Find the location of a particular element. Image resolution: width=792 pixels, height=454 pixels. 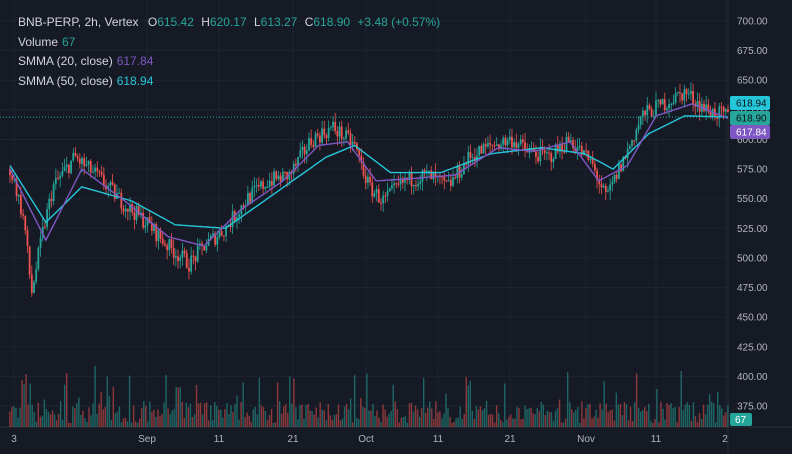

indicator-value: 617.84 is located at coordinates (135, 61).